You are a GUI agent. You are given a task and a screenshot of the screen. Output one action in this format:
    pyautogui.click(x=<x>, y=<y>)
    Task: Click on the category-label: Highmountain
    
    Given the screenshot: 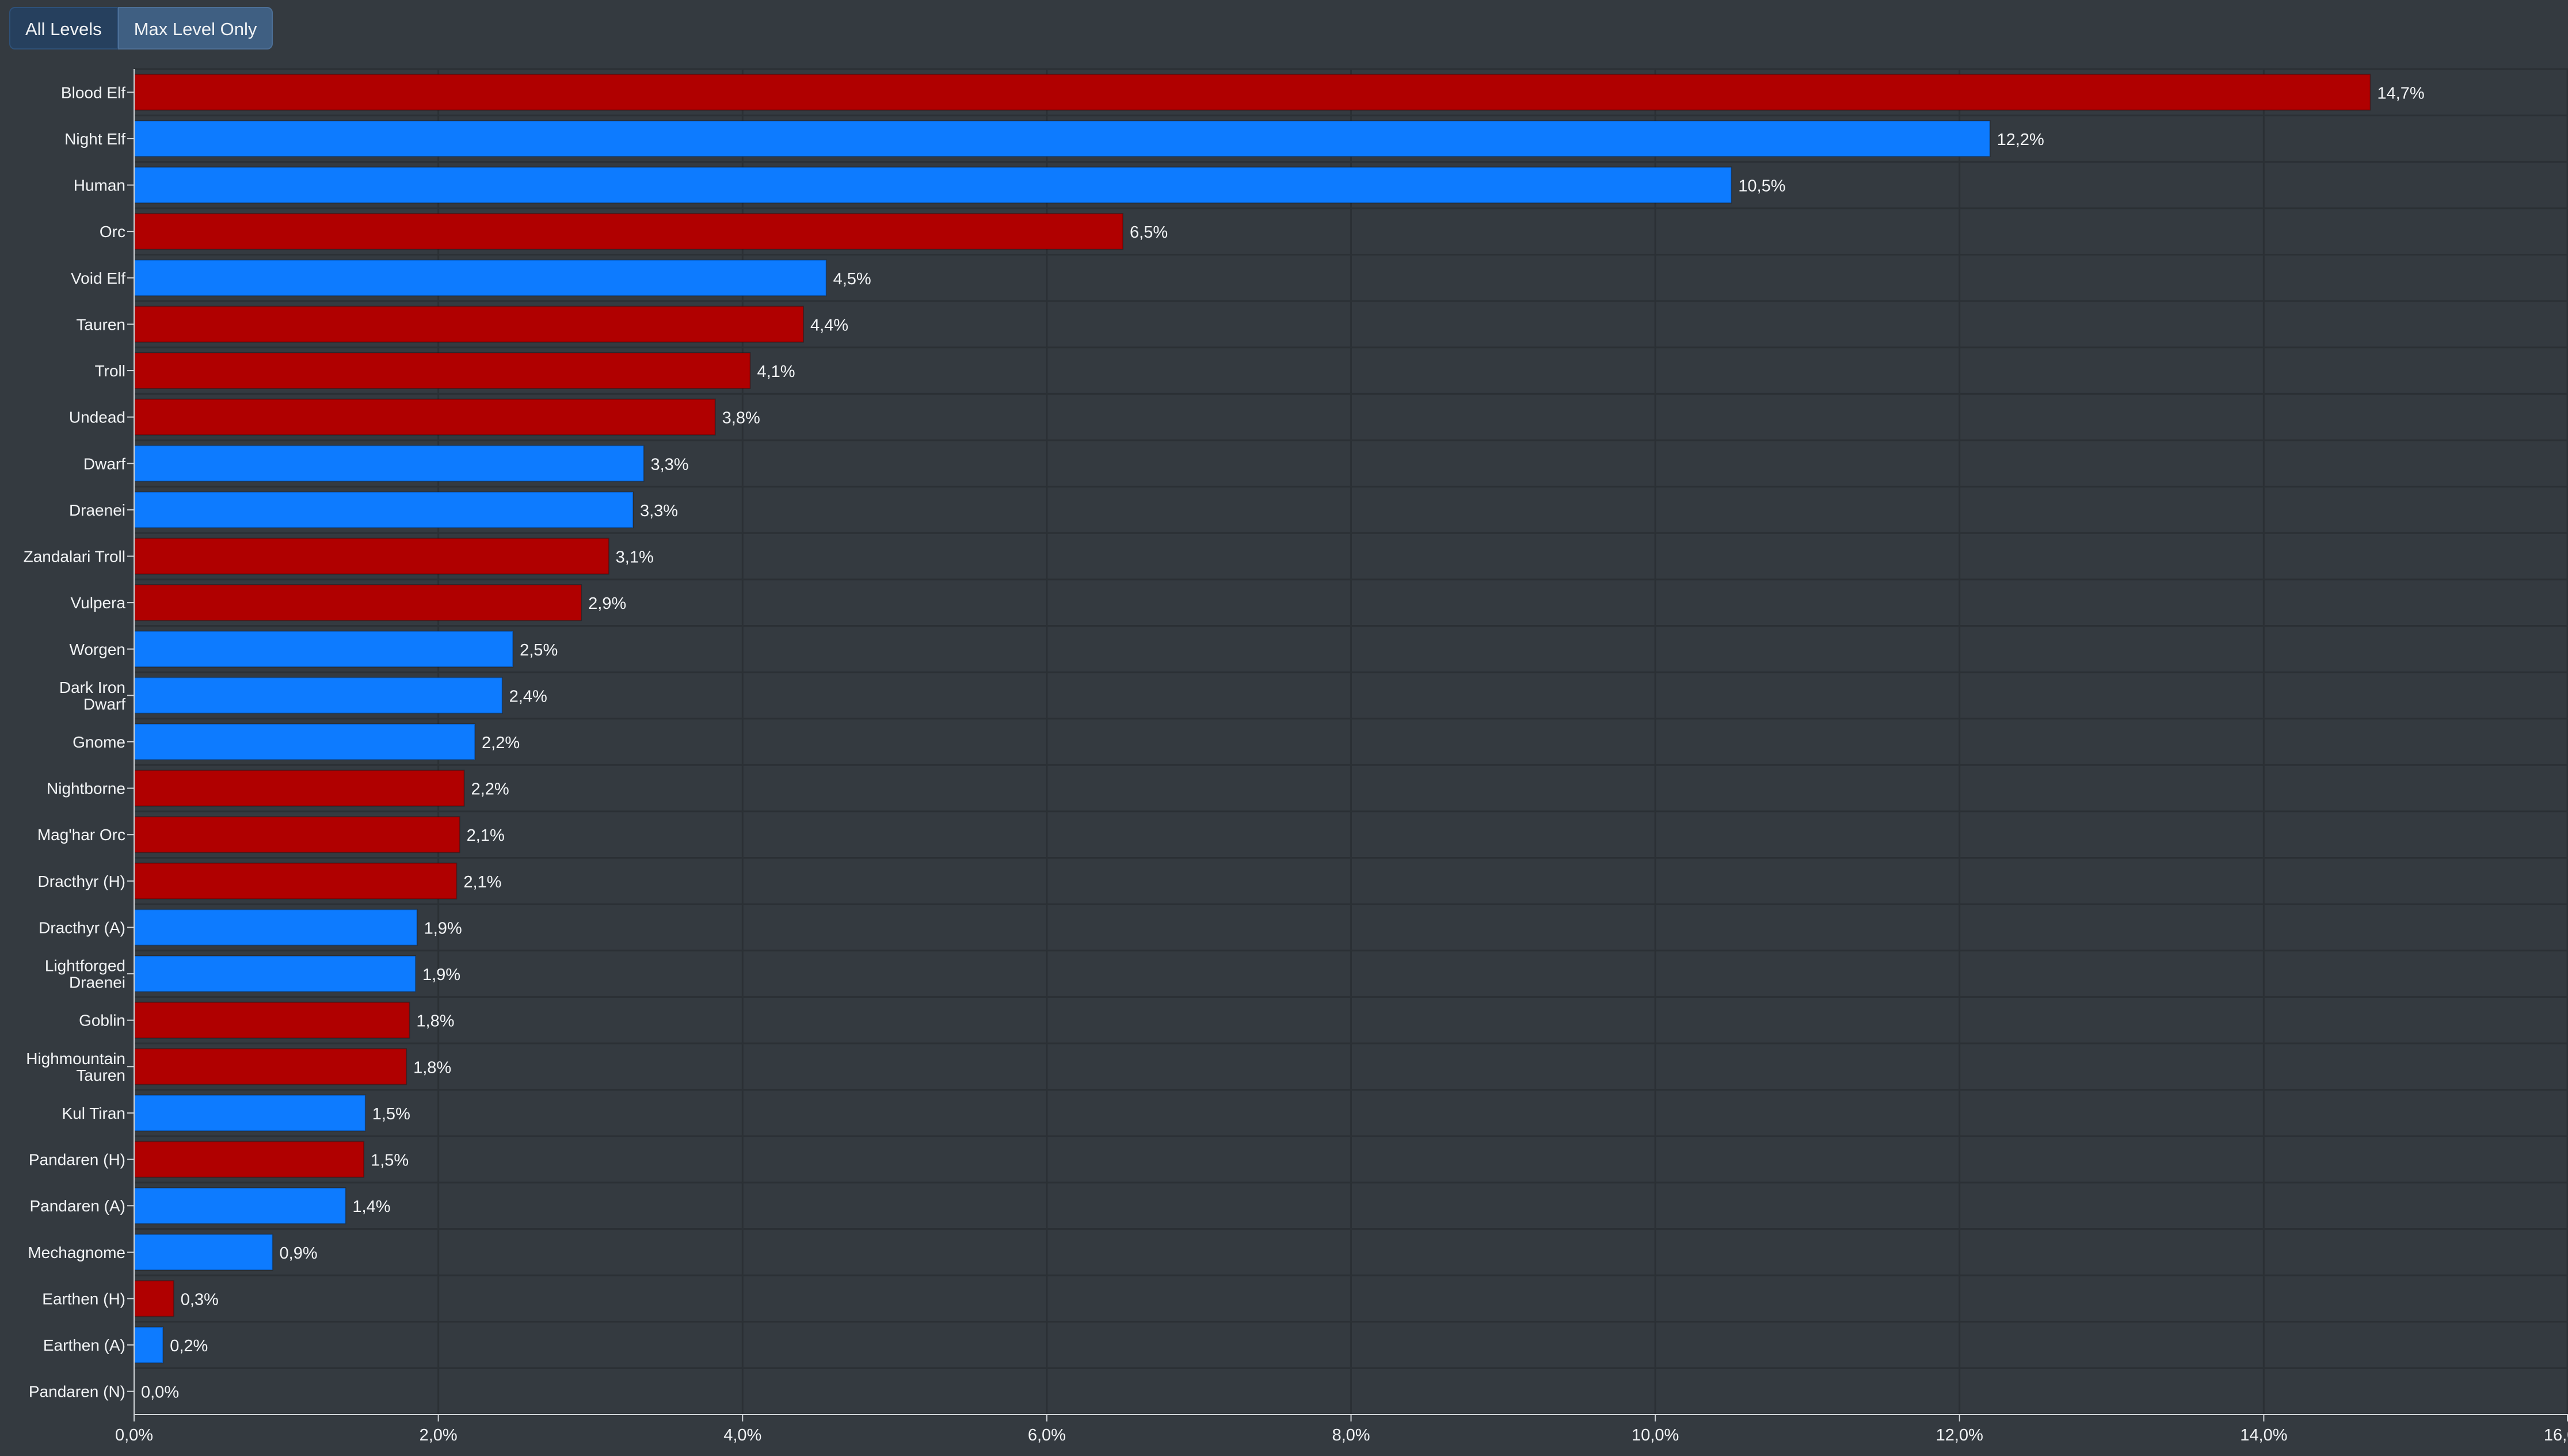 What is the action you would take?
    pyautogui.click(x=75, y=1059)
    